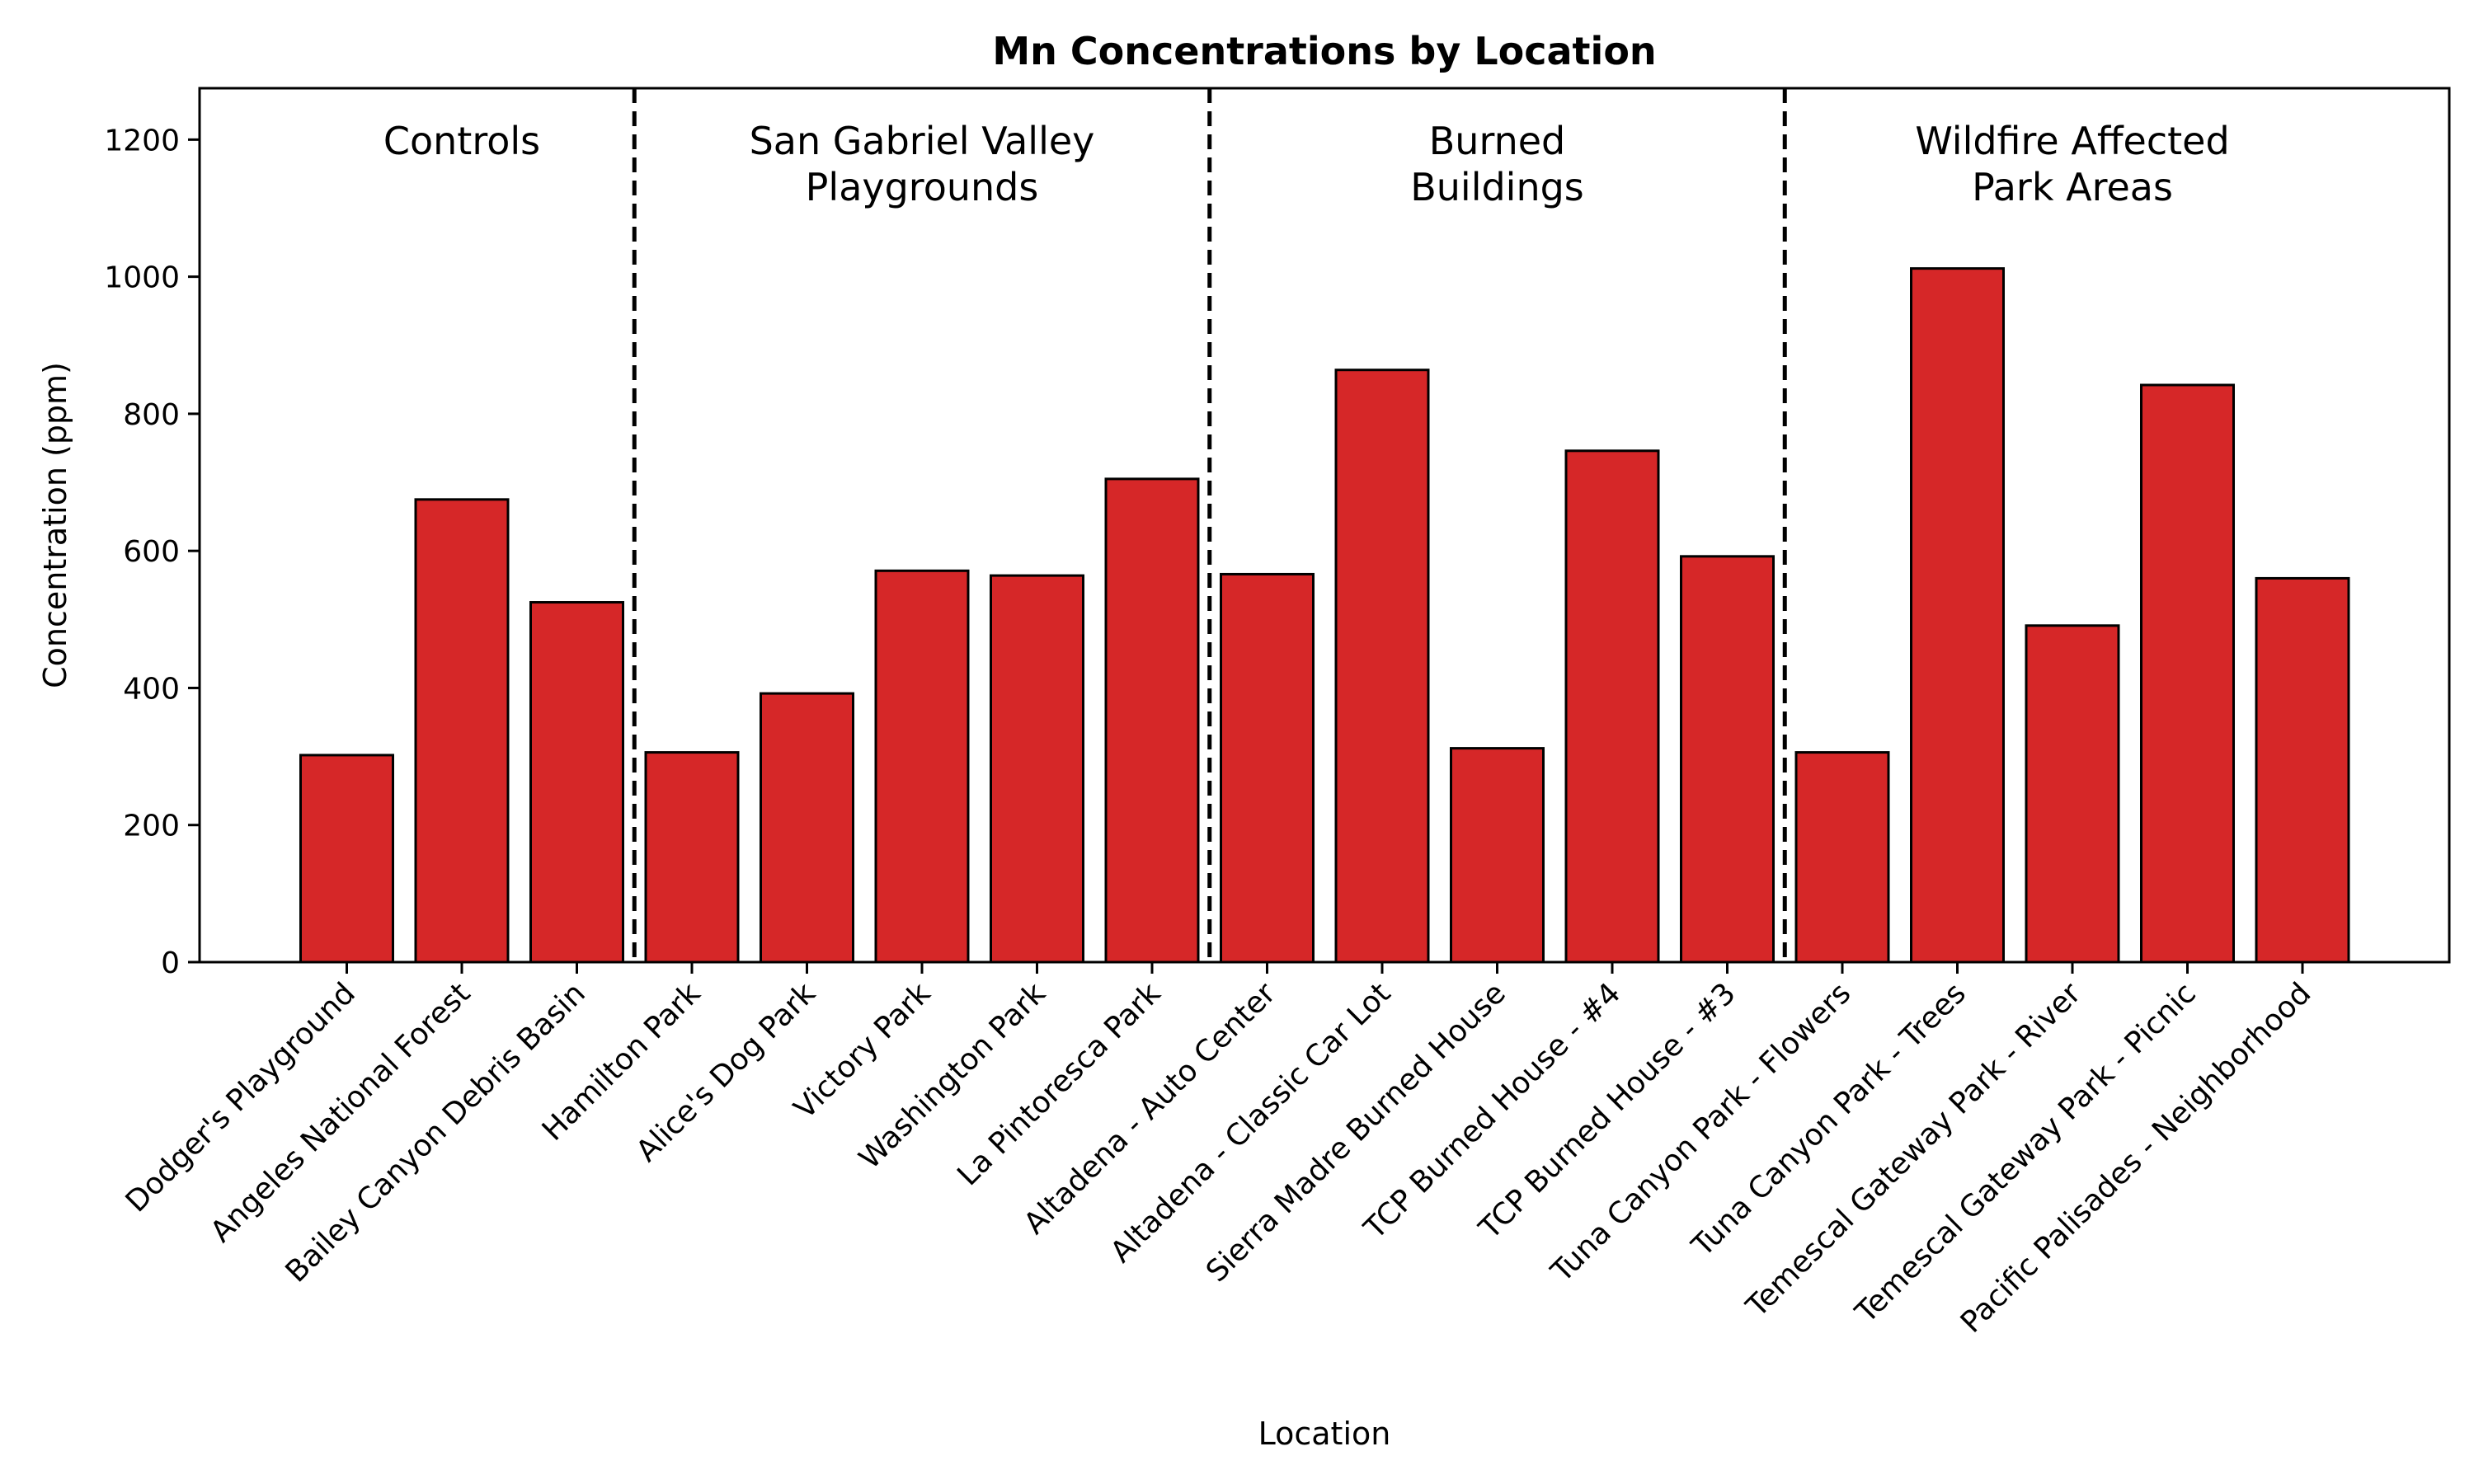  Describe the element at coordinates (1497, 164) in the screenshot. I see `group-label-2: Burned Buildings` at that location.